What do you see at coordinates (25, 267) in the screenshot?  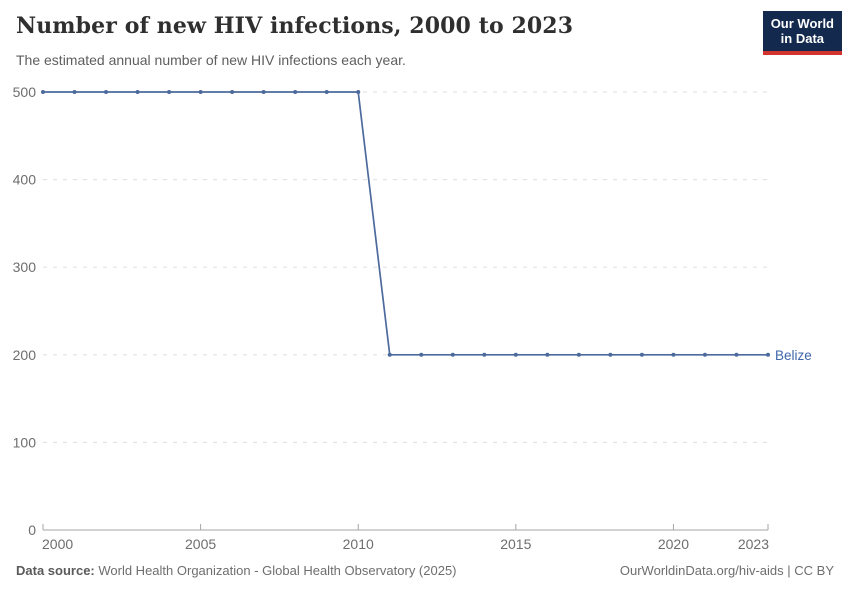 I see `y-axis-tick-label: 300` at bounding box center [25, 267].